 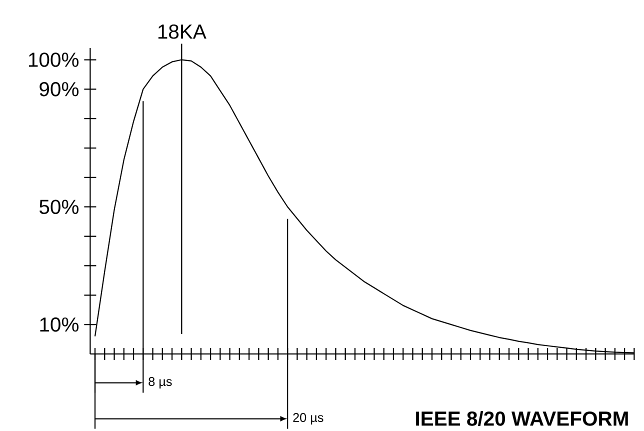 I want to click on y-tick-label: 100%, so click(x=53, y=59).